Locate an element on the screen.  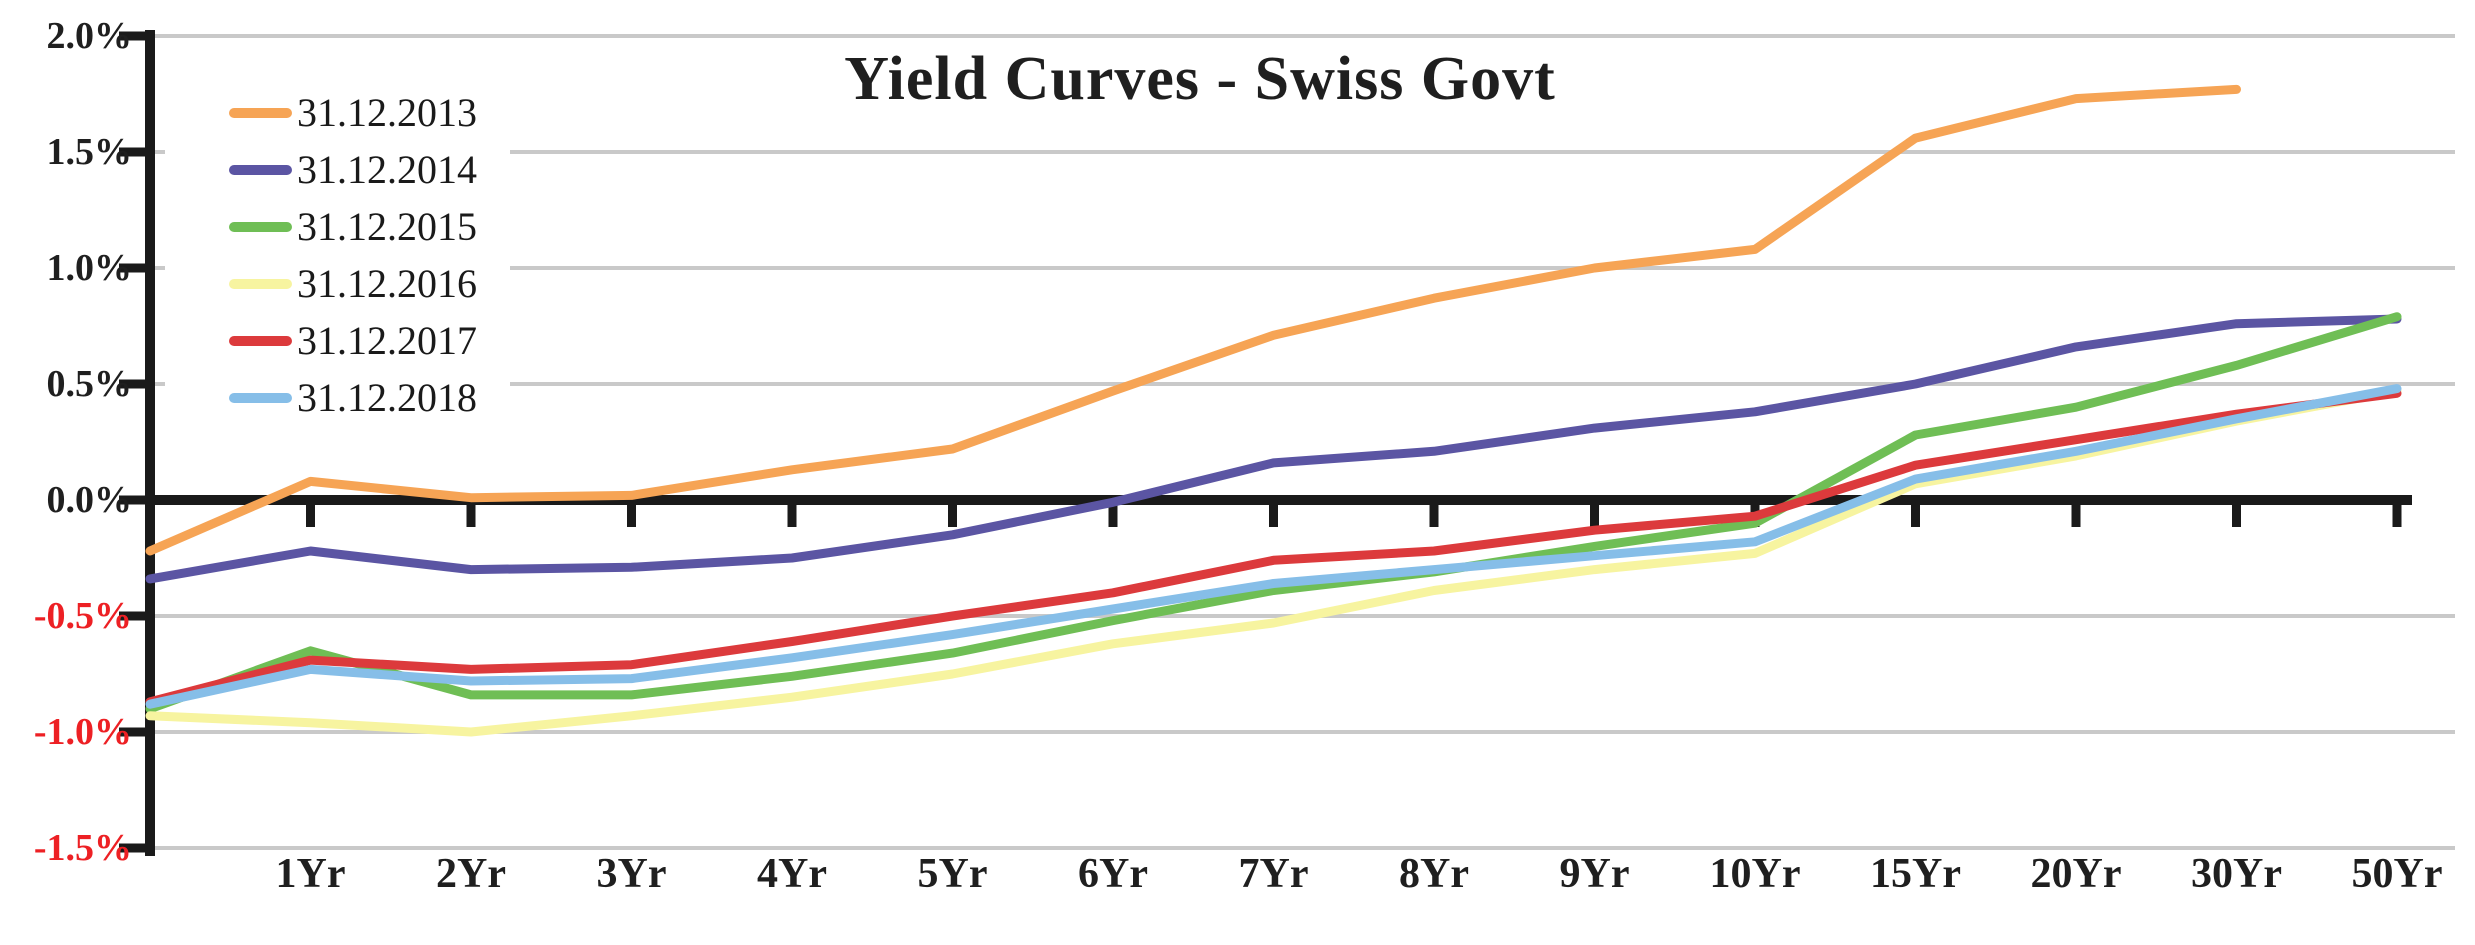
y-axis-label: -0.5% is located at coordinates (82, 616).